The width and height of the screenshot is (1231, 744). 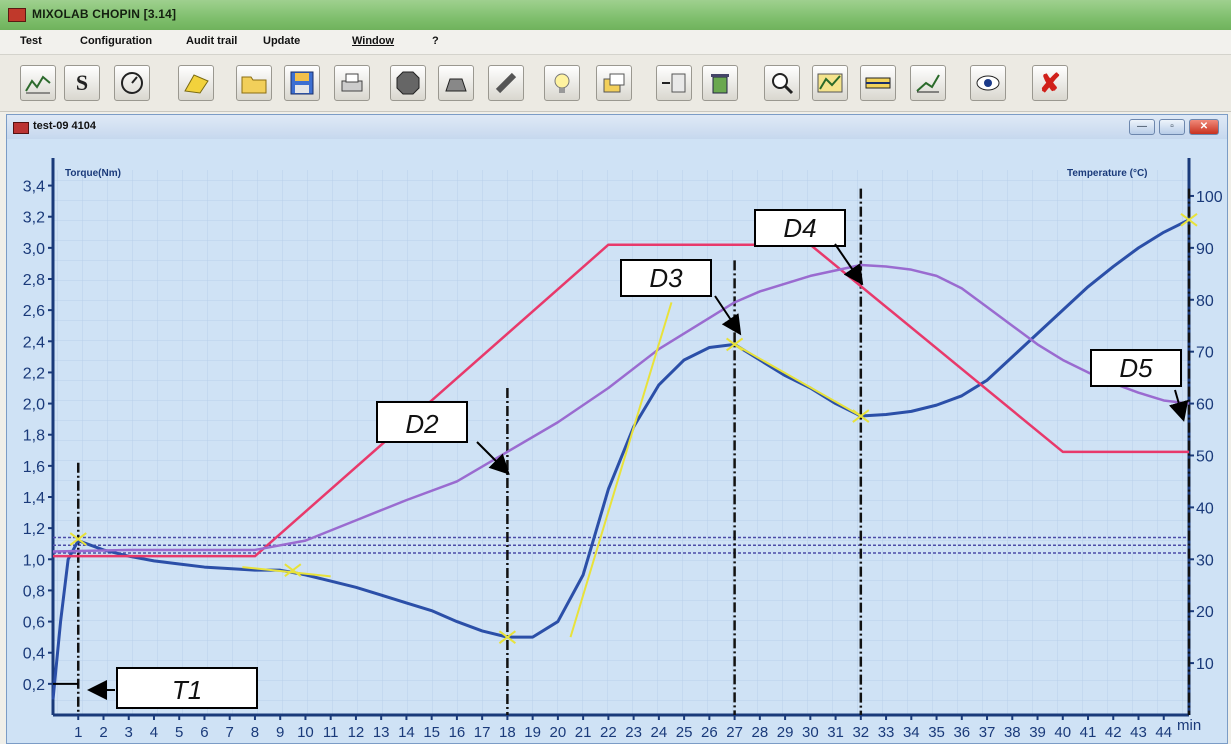 What do you see at coordinates (422, 424) in the screenshot?
I see `marker-label: D2` at bounding box center [422, 424].